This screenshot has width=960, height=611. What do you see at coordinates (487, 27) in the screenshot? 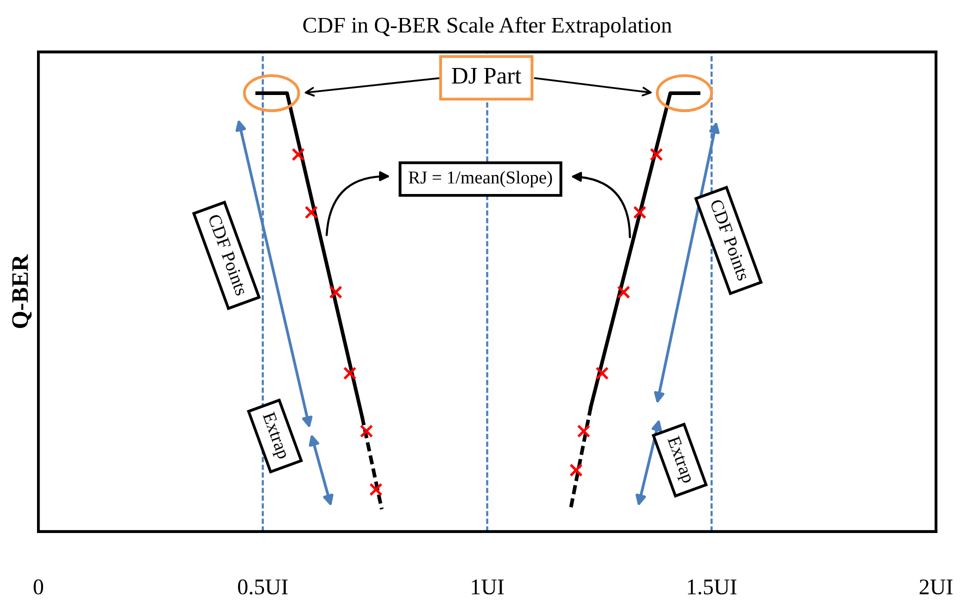
I see `chart-title: CDF in Q-BER Scale After Extrapolation` at bounding box center [487, 27].